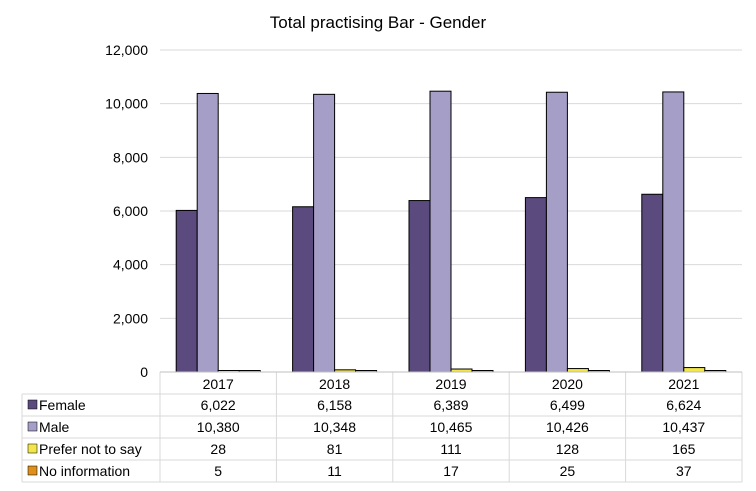 This screenshot has width=756, height=491. What do you see at coordinates (130, 211) in the screenshot?
I see `y-tick-label: 6,000` at bounding box center [130, 211].